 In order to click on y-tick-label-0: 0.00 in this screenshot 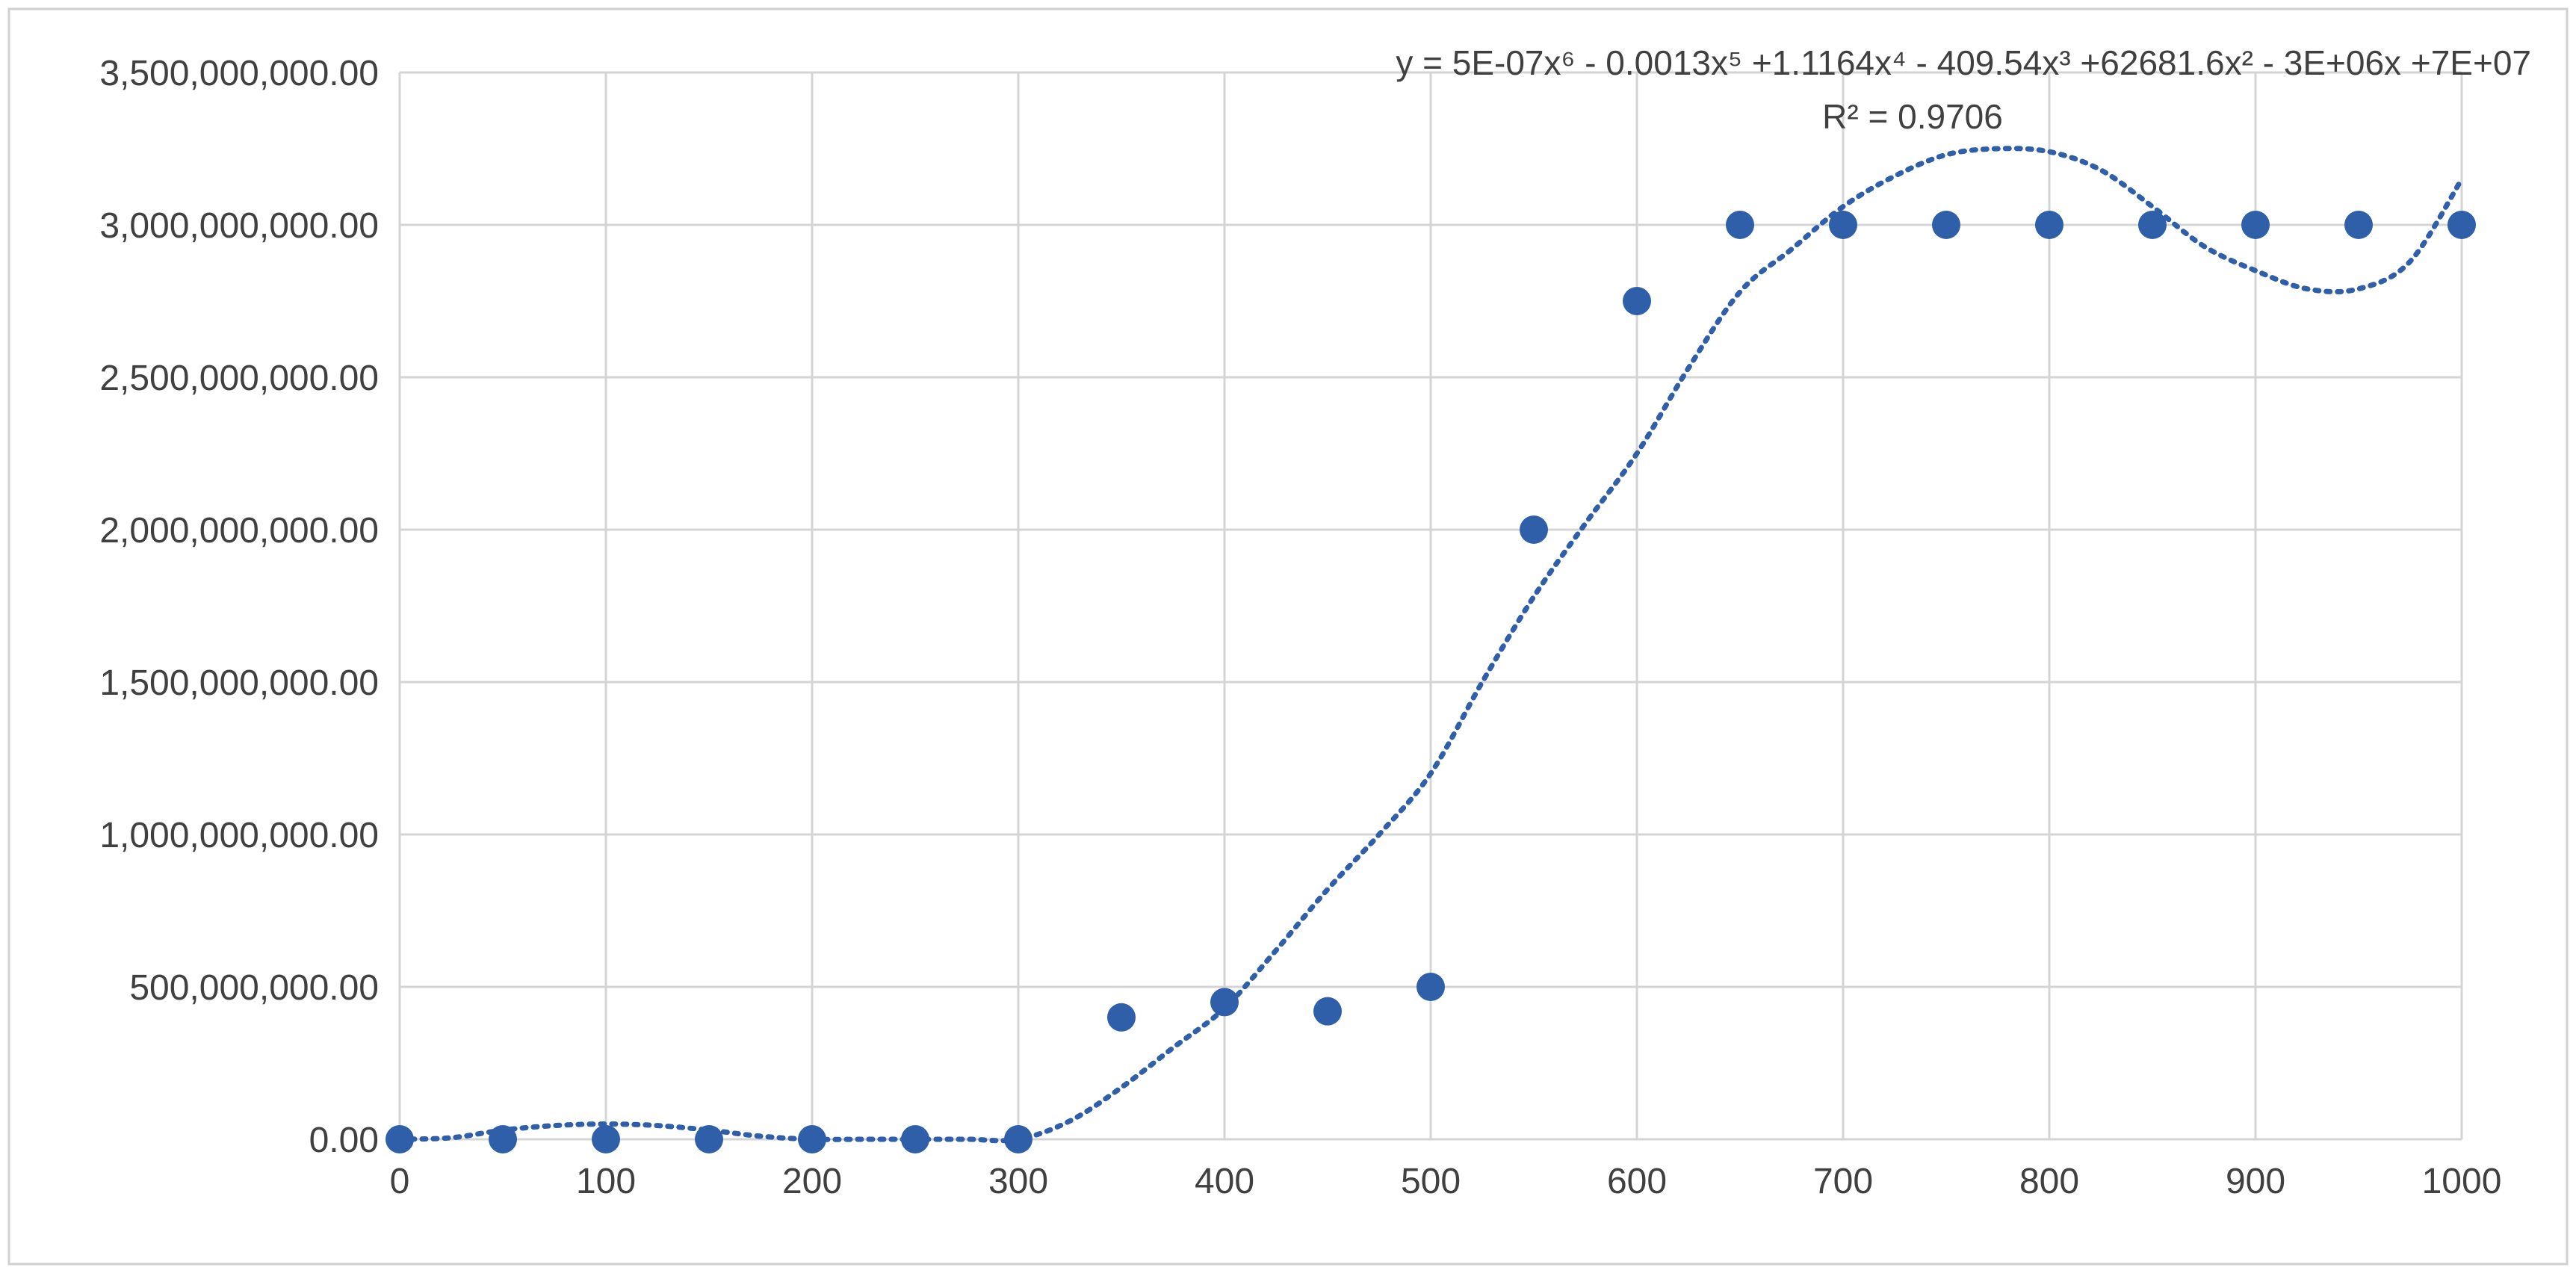, I will do `click(344, 1140)`.